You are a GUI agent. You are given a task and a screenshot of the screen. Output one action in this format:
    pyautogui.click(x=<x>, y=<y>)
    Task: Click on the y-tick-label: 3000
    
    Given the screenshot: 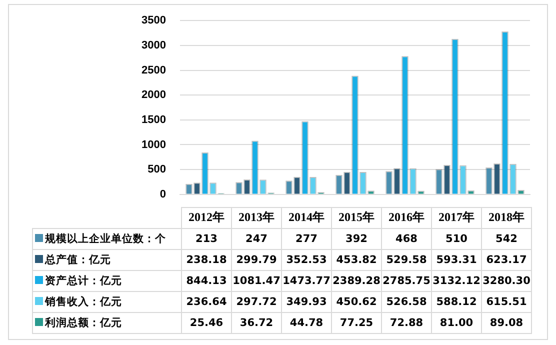 What is the action you would take?
    pyautogui.click(x=154, y=45)
    